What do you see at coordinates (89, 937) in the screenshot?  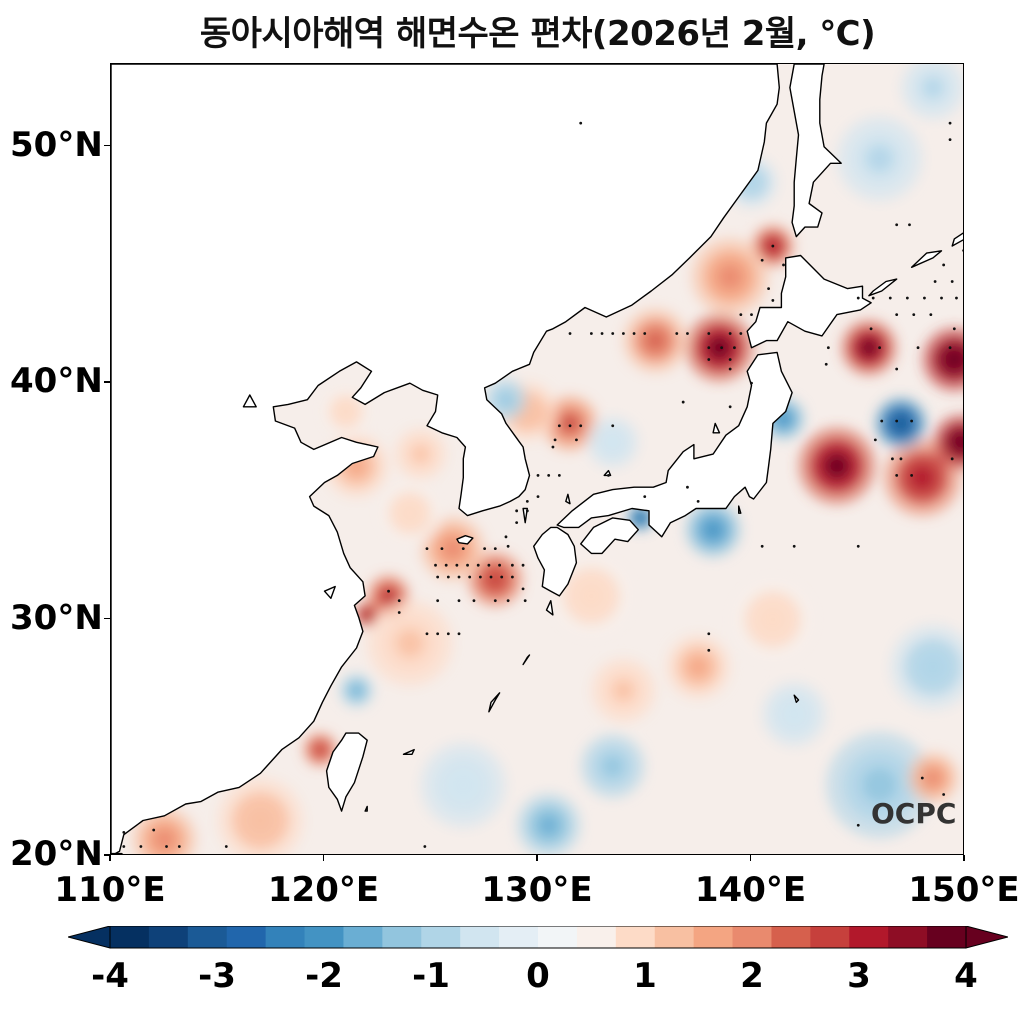 I see `colorbar-min-extension` at bounding box center [89, 937].